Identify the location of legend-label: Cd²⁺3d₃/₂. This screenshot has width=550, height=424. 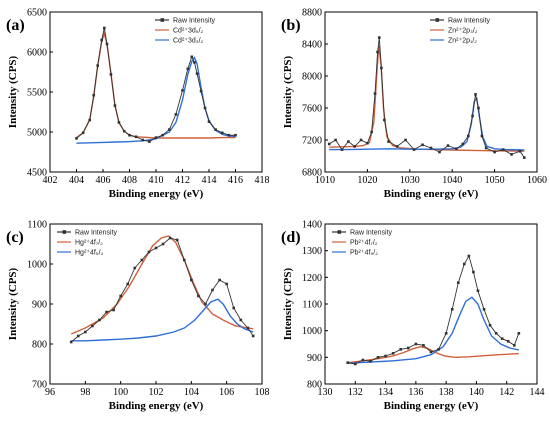
(188, 41).